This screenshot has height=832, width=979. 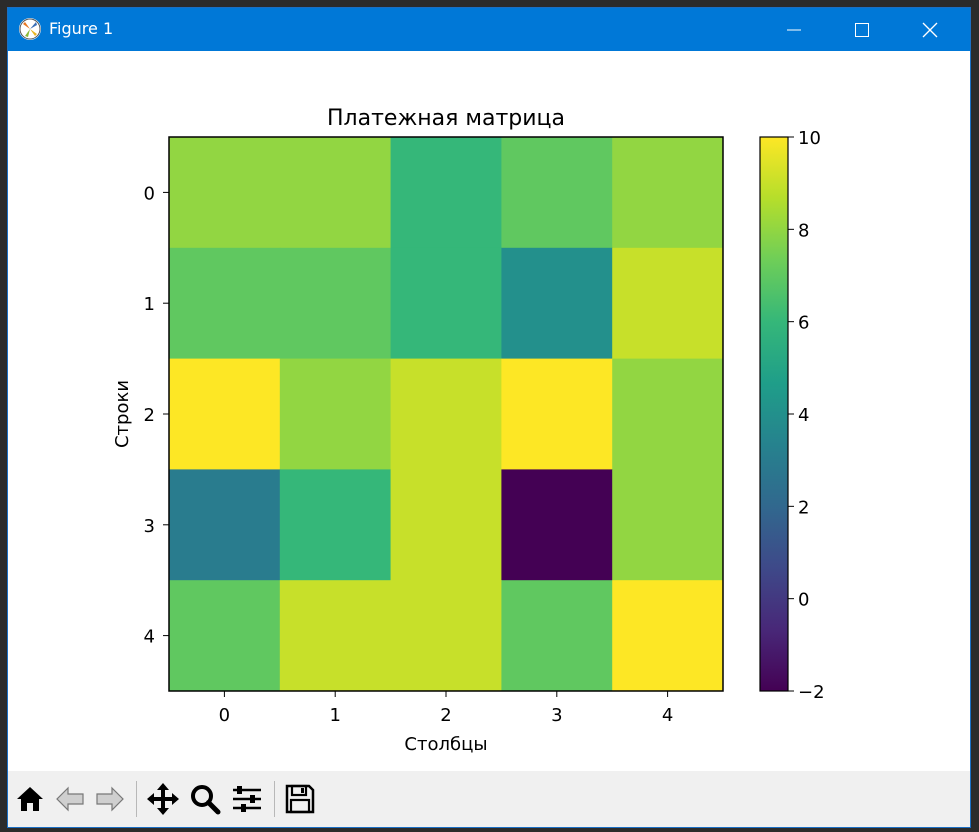 I want to click on home-button, so click(x=30, y=799).